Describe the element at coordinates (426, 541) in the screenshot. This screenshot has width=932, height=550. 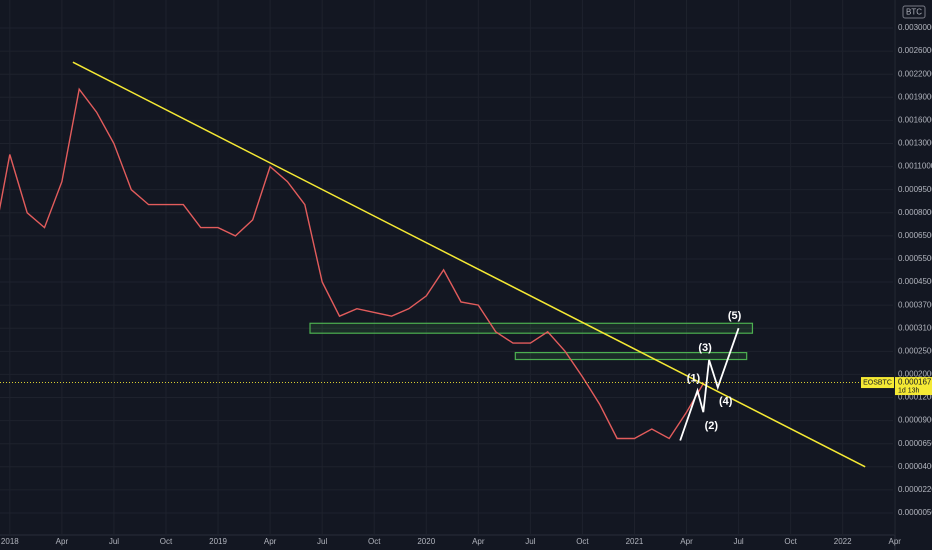
I see `x-tick-label: 2020` at that location.